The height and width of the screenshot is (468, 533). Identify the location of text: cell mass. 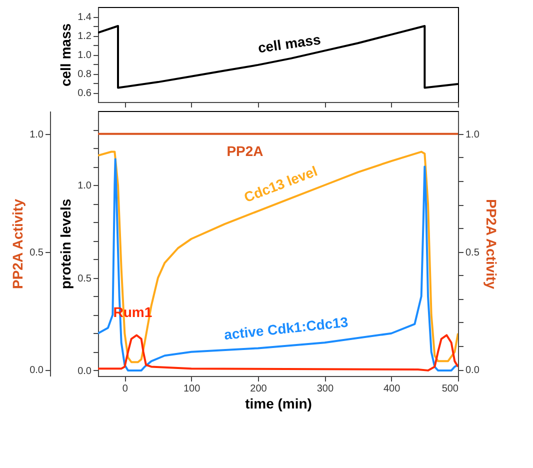
(289, 43).